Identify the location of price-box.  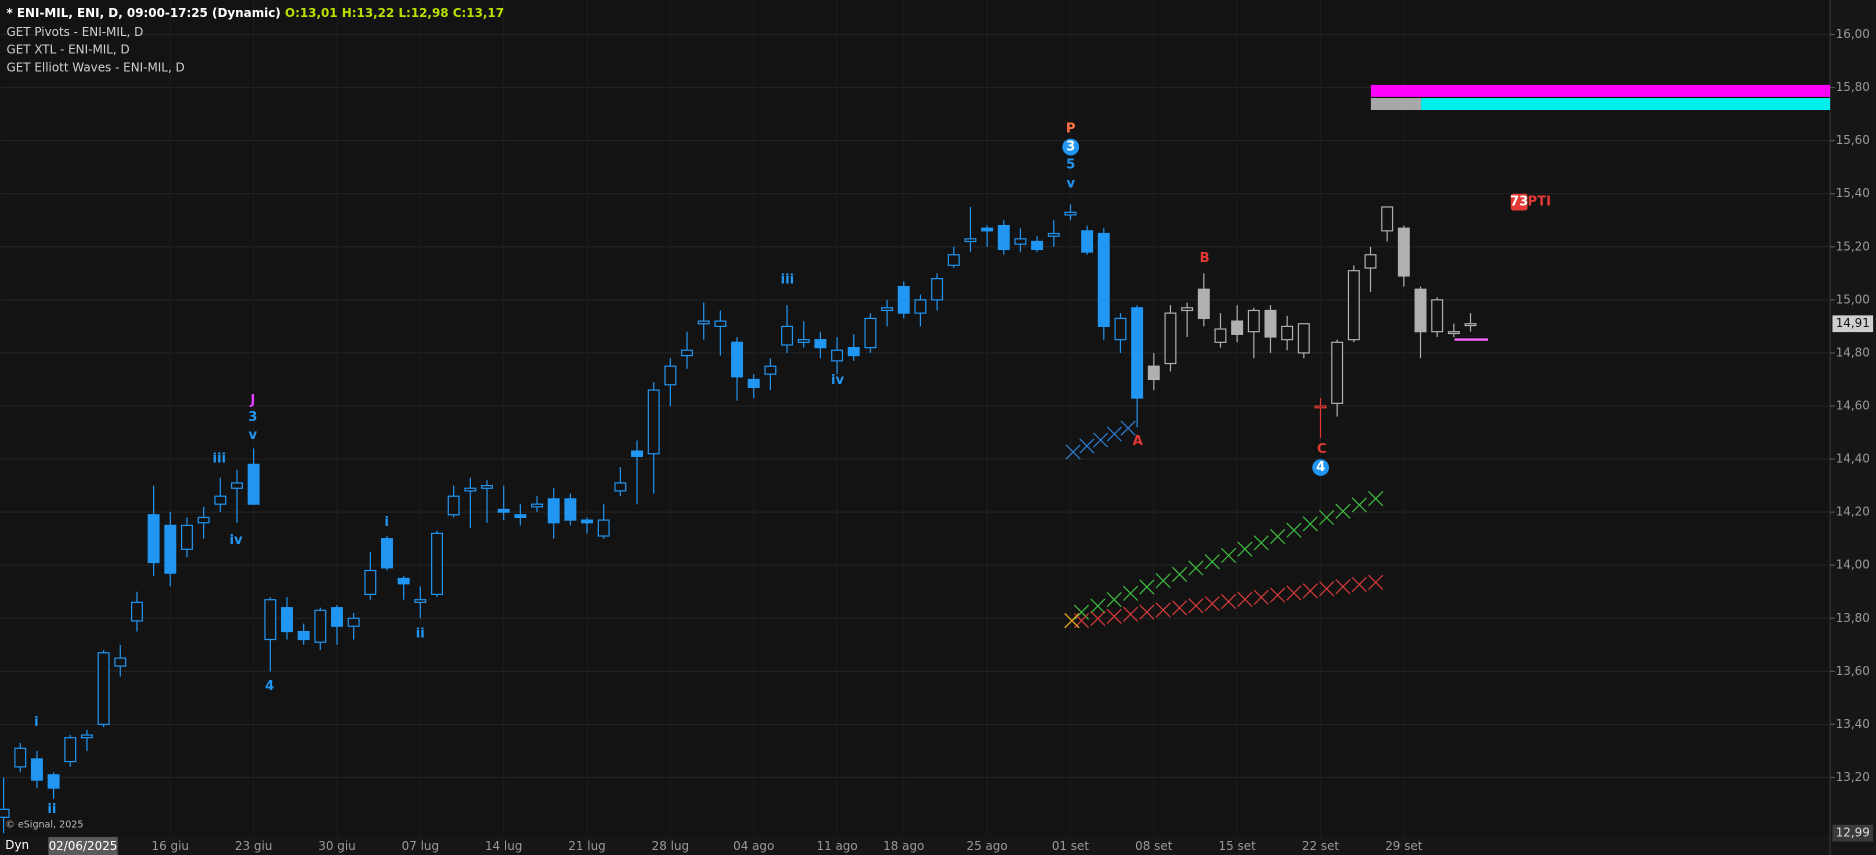
(1853, 324).